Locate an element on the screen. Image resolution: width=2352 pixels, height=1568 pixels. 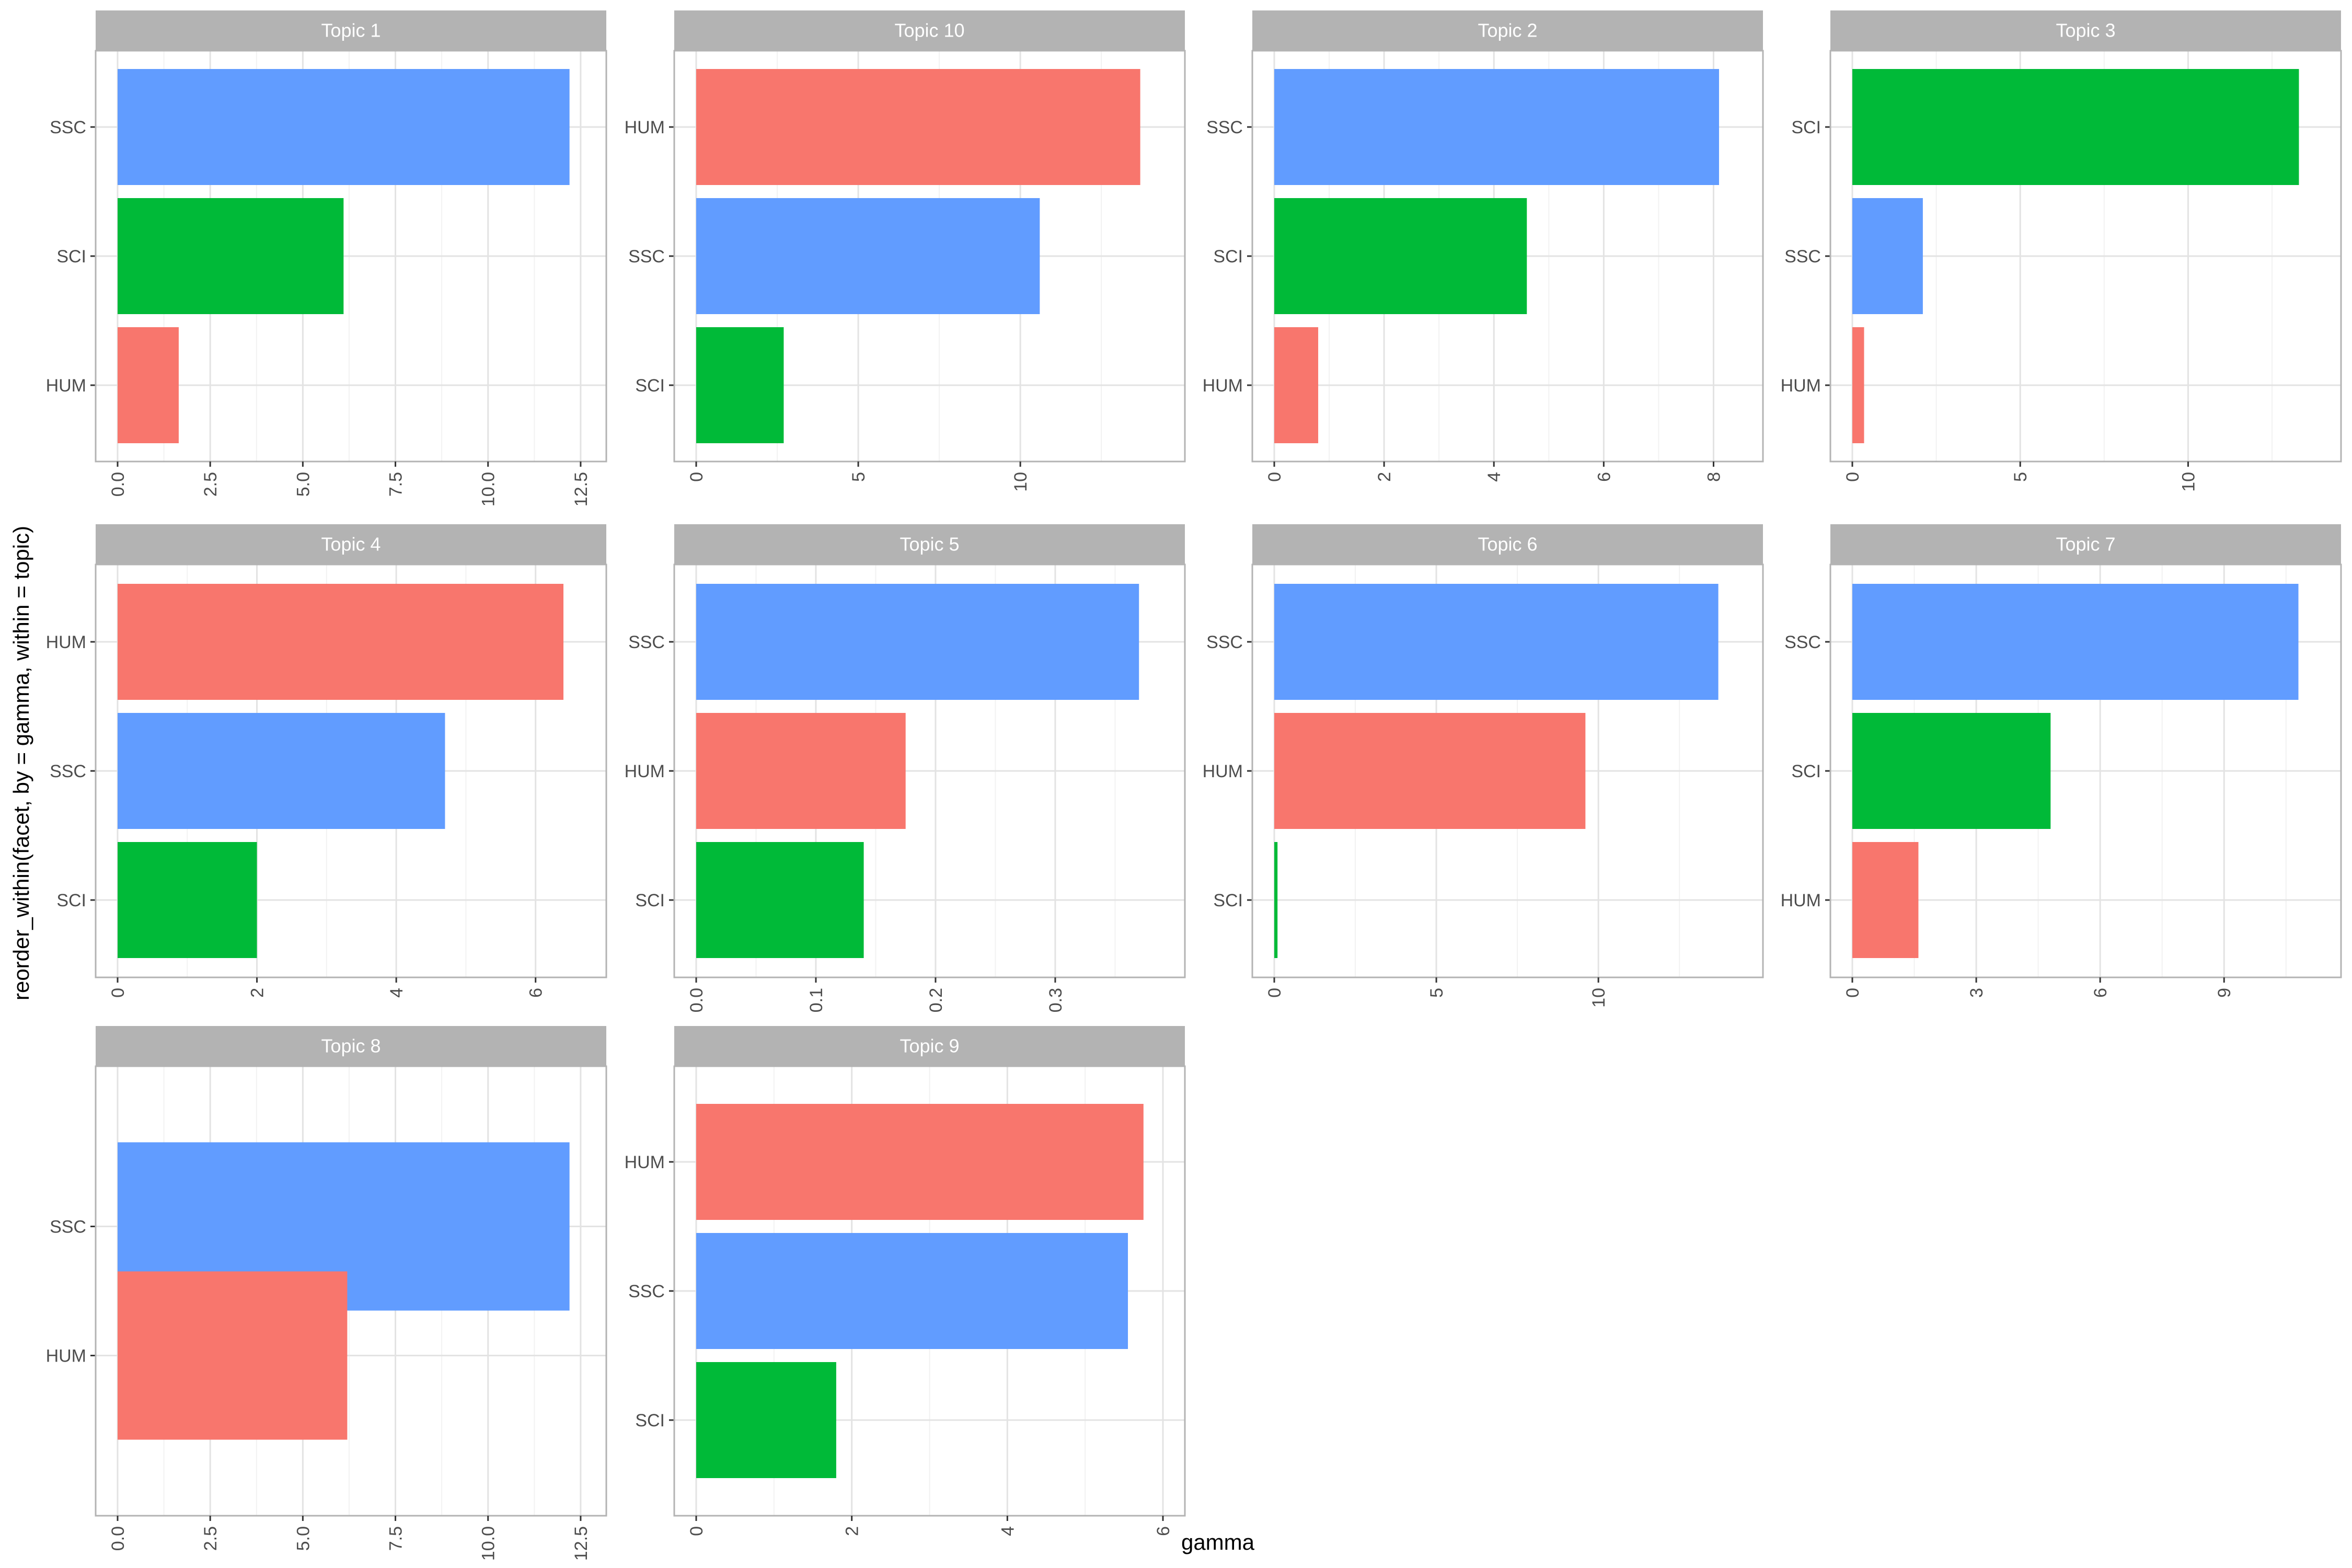
facet-title: Topic 7 is located at coordinates (2085, 544).